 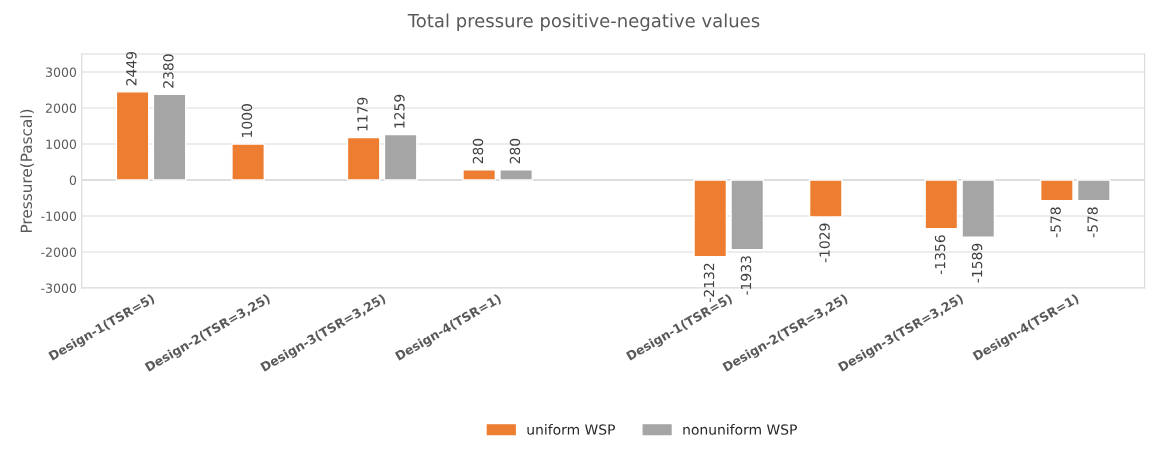 I want to click on legend-label: nonuniform WSP, so click(x=740, y=429).